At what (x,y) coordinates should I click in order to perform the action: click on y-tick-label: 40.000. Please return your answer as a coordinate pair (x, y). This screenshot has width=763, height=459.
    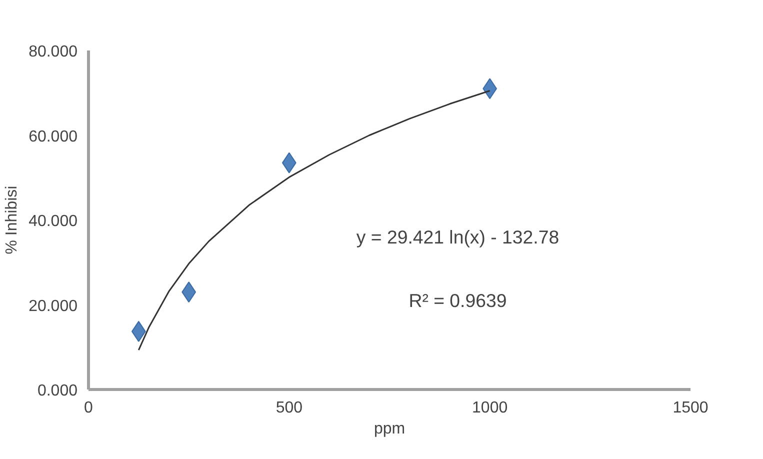
    Looking at the image, I should click on (53, 221).